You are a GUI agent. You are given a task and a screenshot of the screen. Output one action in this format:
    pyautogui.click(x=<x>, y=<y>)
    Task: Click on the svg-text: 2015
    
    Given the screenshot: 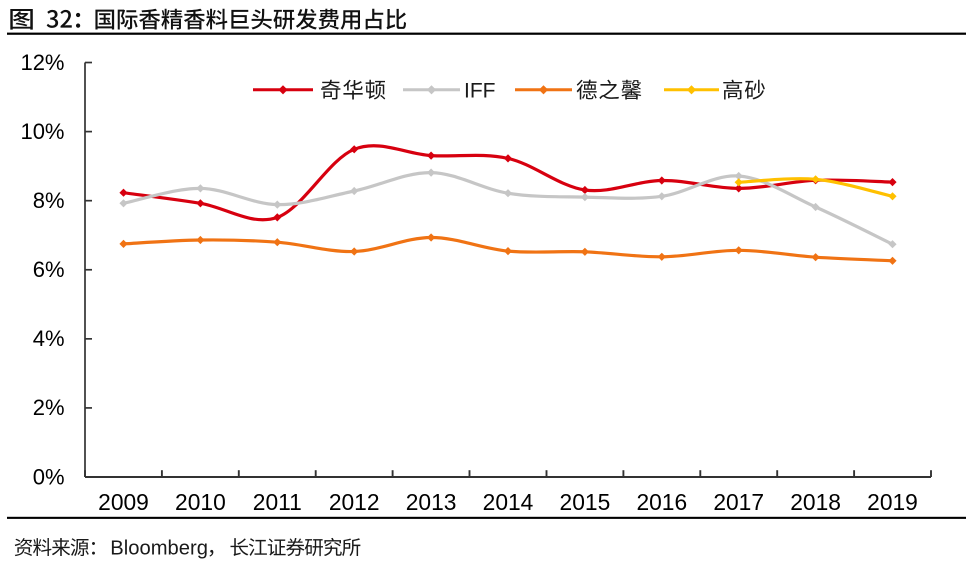 What is the action you would take?
    pyautogui.click(x=585, y=502)
    